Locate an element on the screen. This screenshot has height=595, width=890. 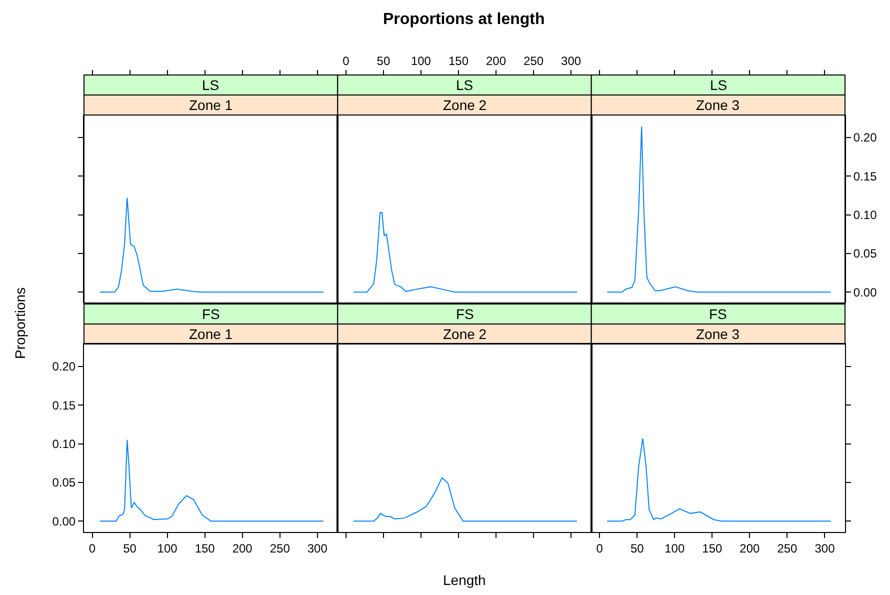
y-axis-title: Proportions is located at coordinates (20, 323).